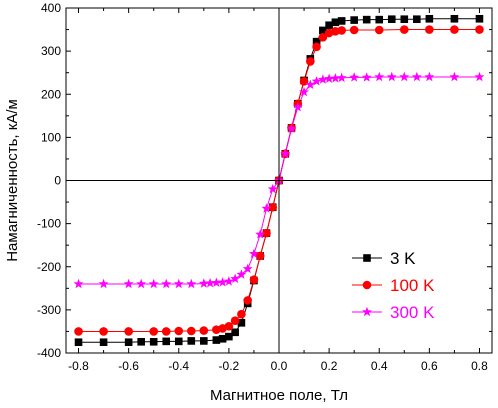 Image resolution: width=498 pixels, height=408 pixels. What do you see at coordinates (51, 8) in the screenshot?
I see `y-tick-label: 400` at bounding box center [51, 8].